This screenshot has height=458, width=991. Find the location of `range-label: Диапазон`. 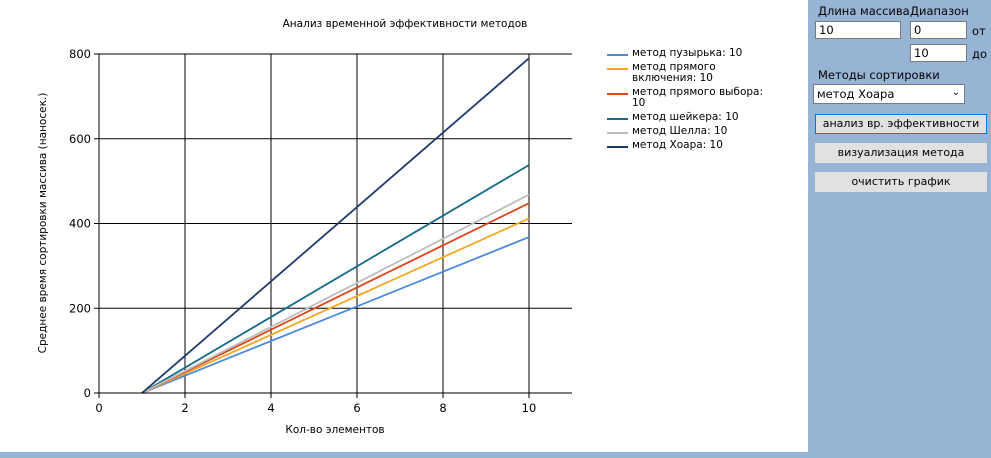

range-label: Диапазон is located at coordinates (939, 11).